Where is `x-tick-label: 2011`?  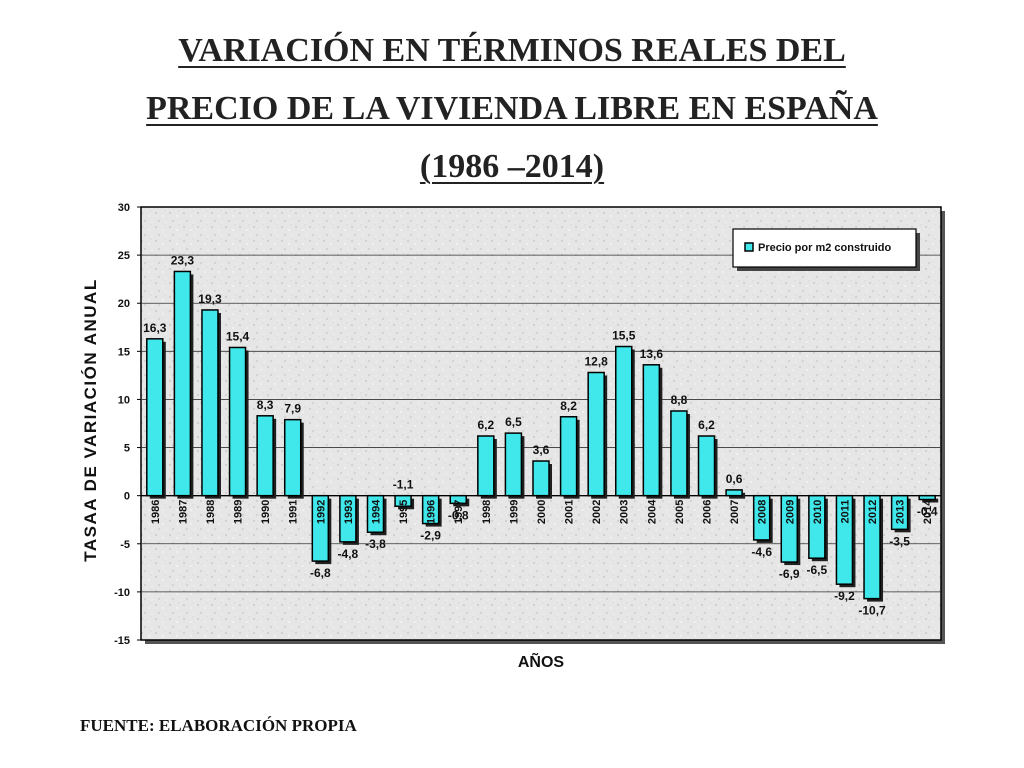 x-tick-label: 2011 is located at coordinates (845, 512).